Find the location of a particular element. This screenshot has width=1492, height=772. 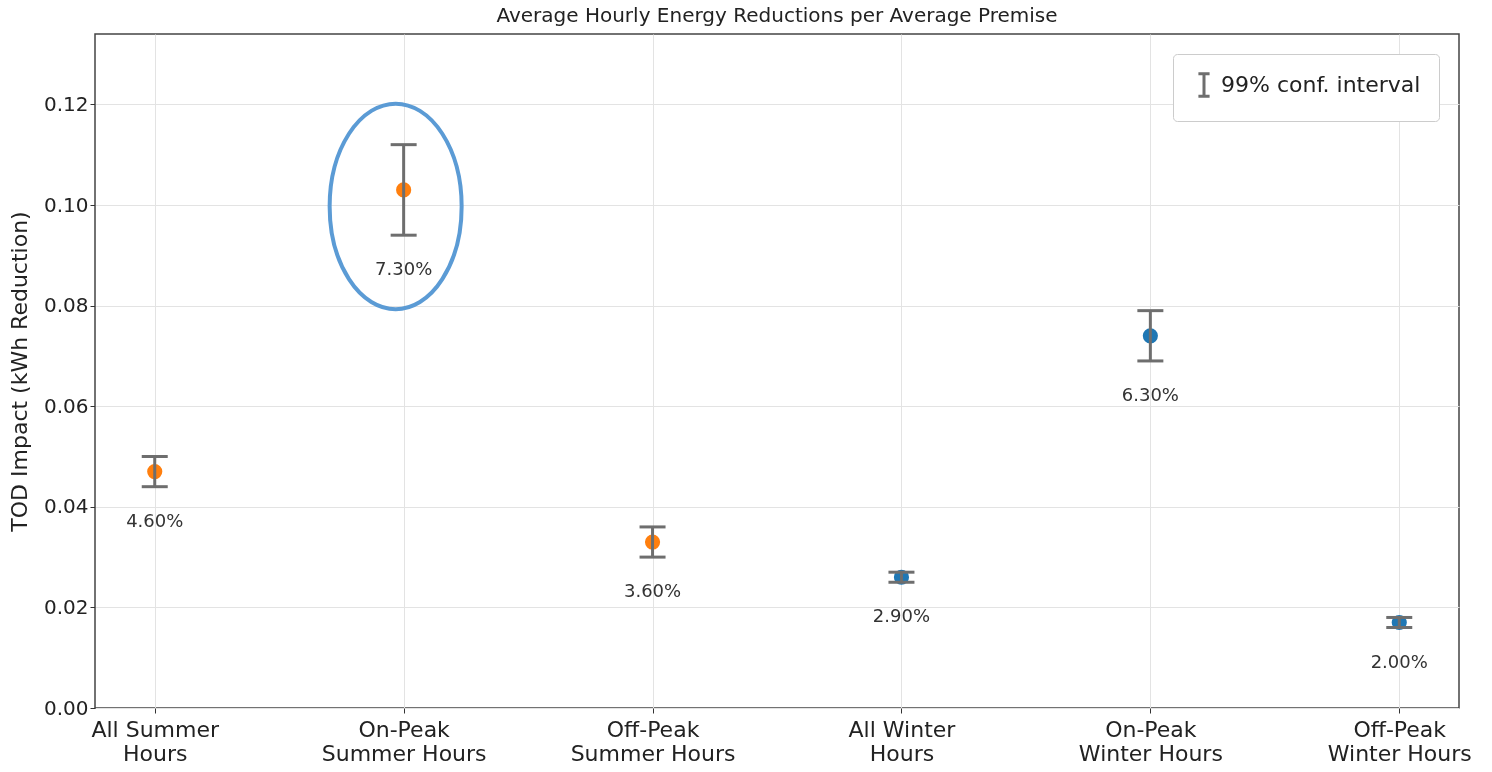

annotation: 2.00% is located at coordinates (1399, 661).